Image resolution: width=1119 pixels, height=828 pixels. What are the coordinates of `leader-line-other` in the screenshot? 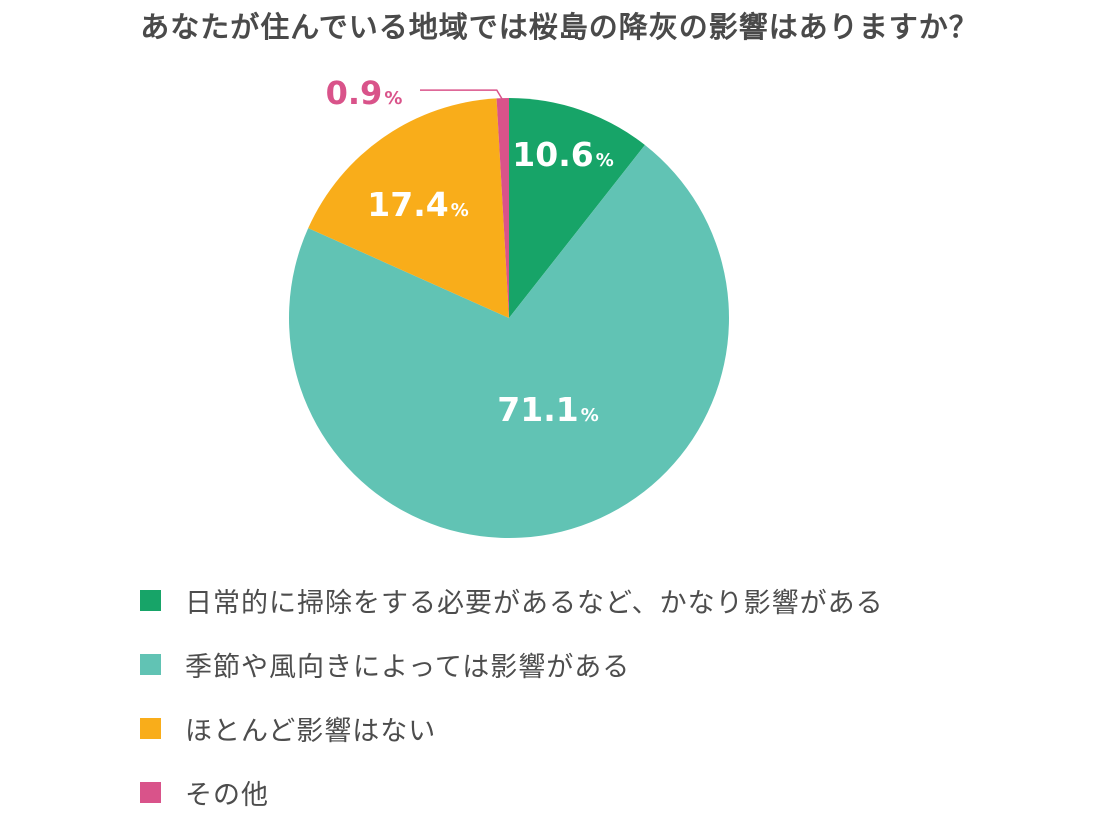 It's located at (462, 95).